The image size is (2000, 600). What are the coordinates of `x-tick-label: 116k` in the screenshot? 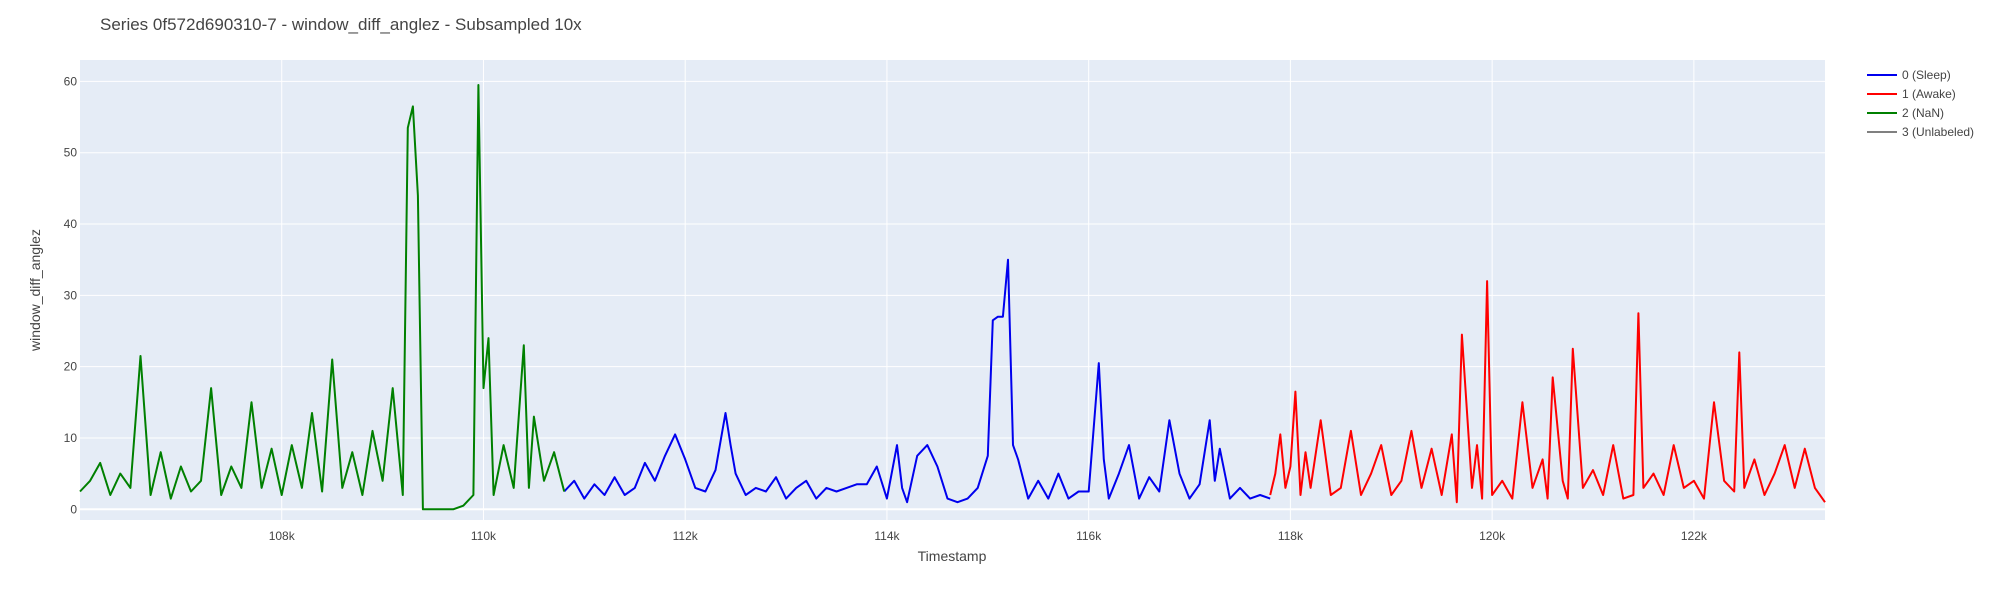 It's located at (1089, 536).